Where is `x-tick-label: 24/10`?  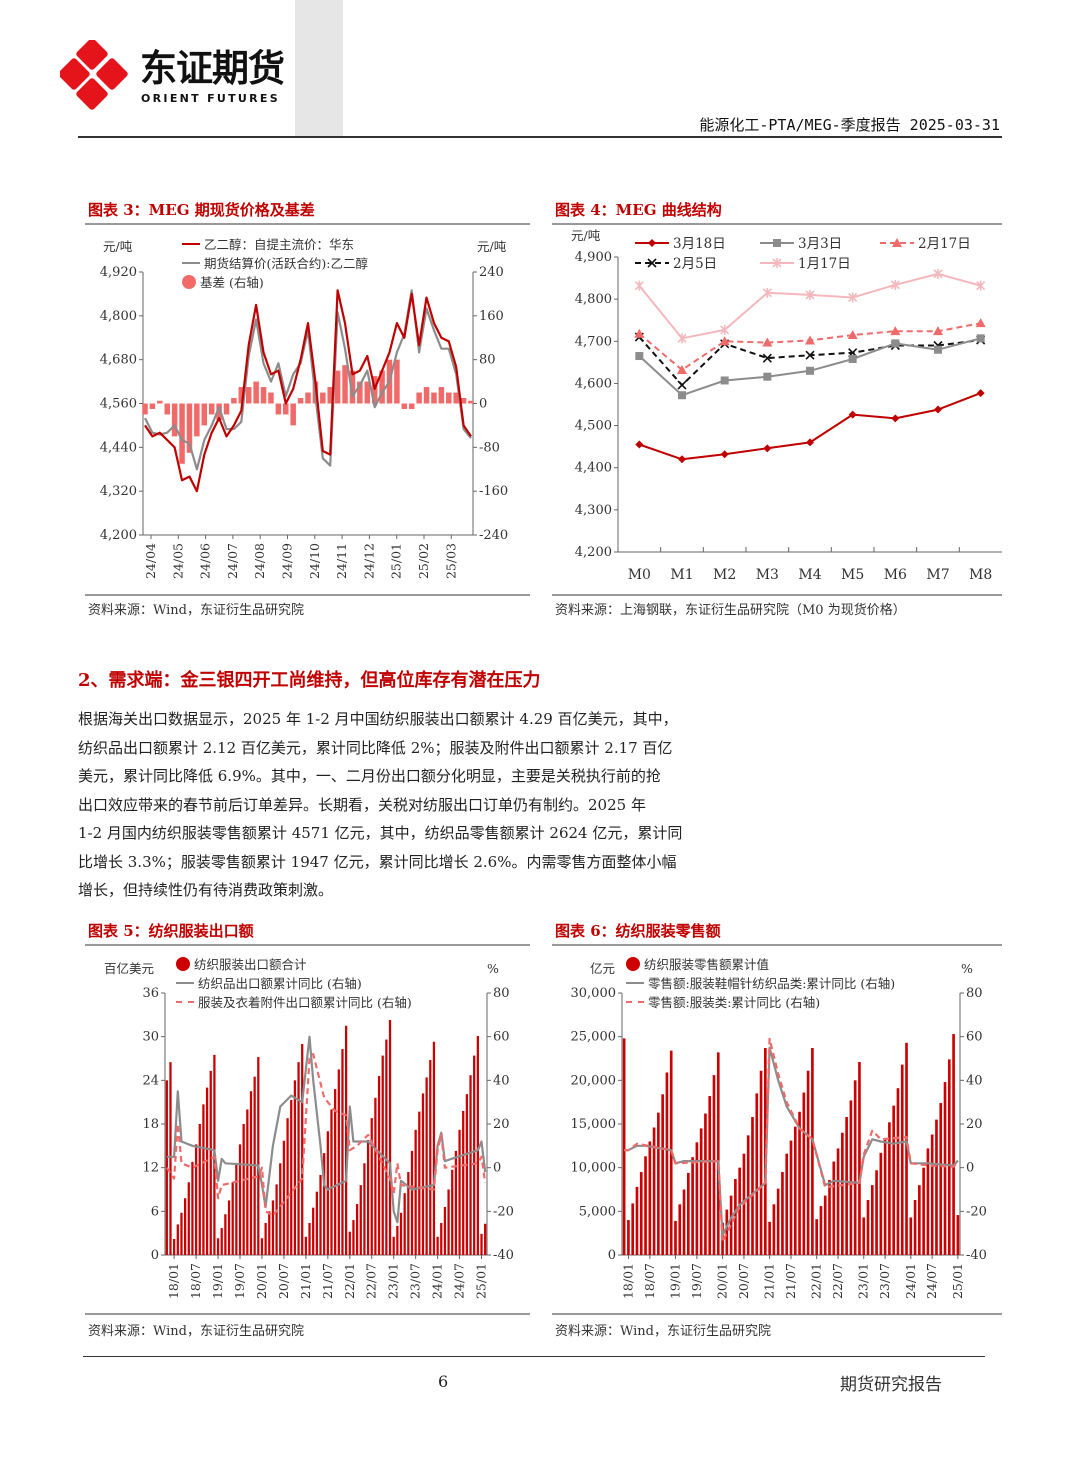 x-tick-label: 24/10 is located at coordinates (314, 561).